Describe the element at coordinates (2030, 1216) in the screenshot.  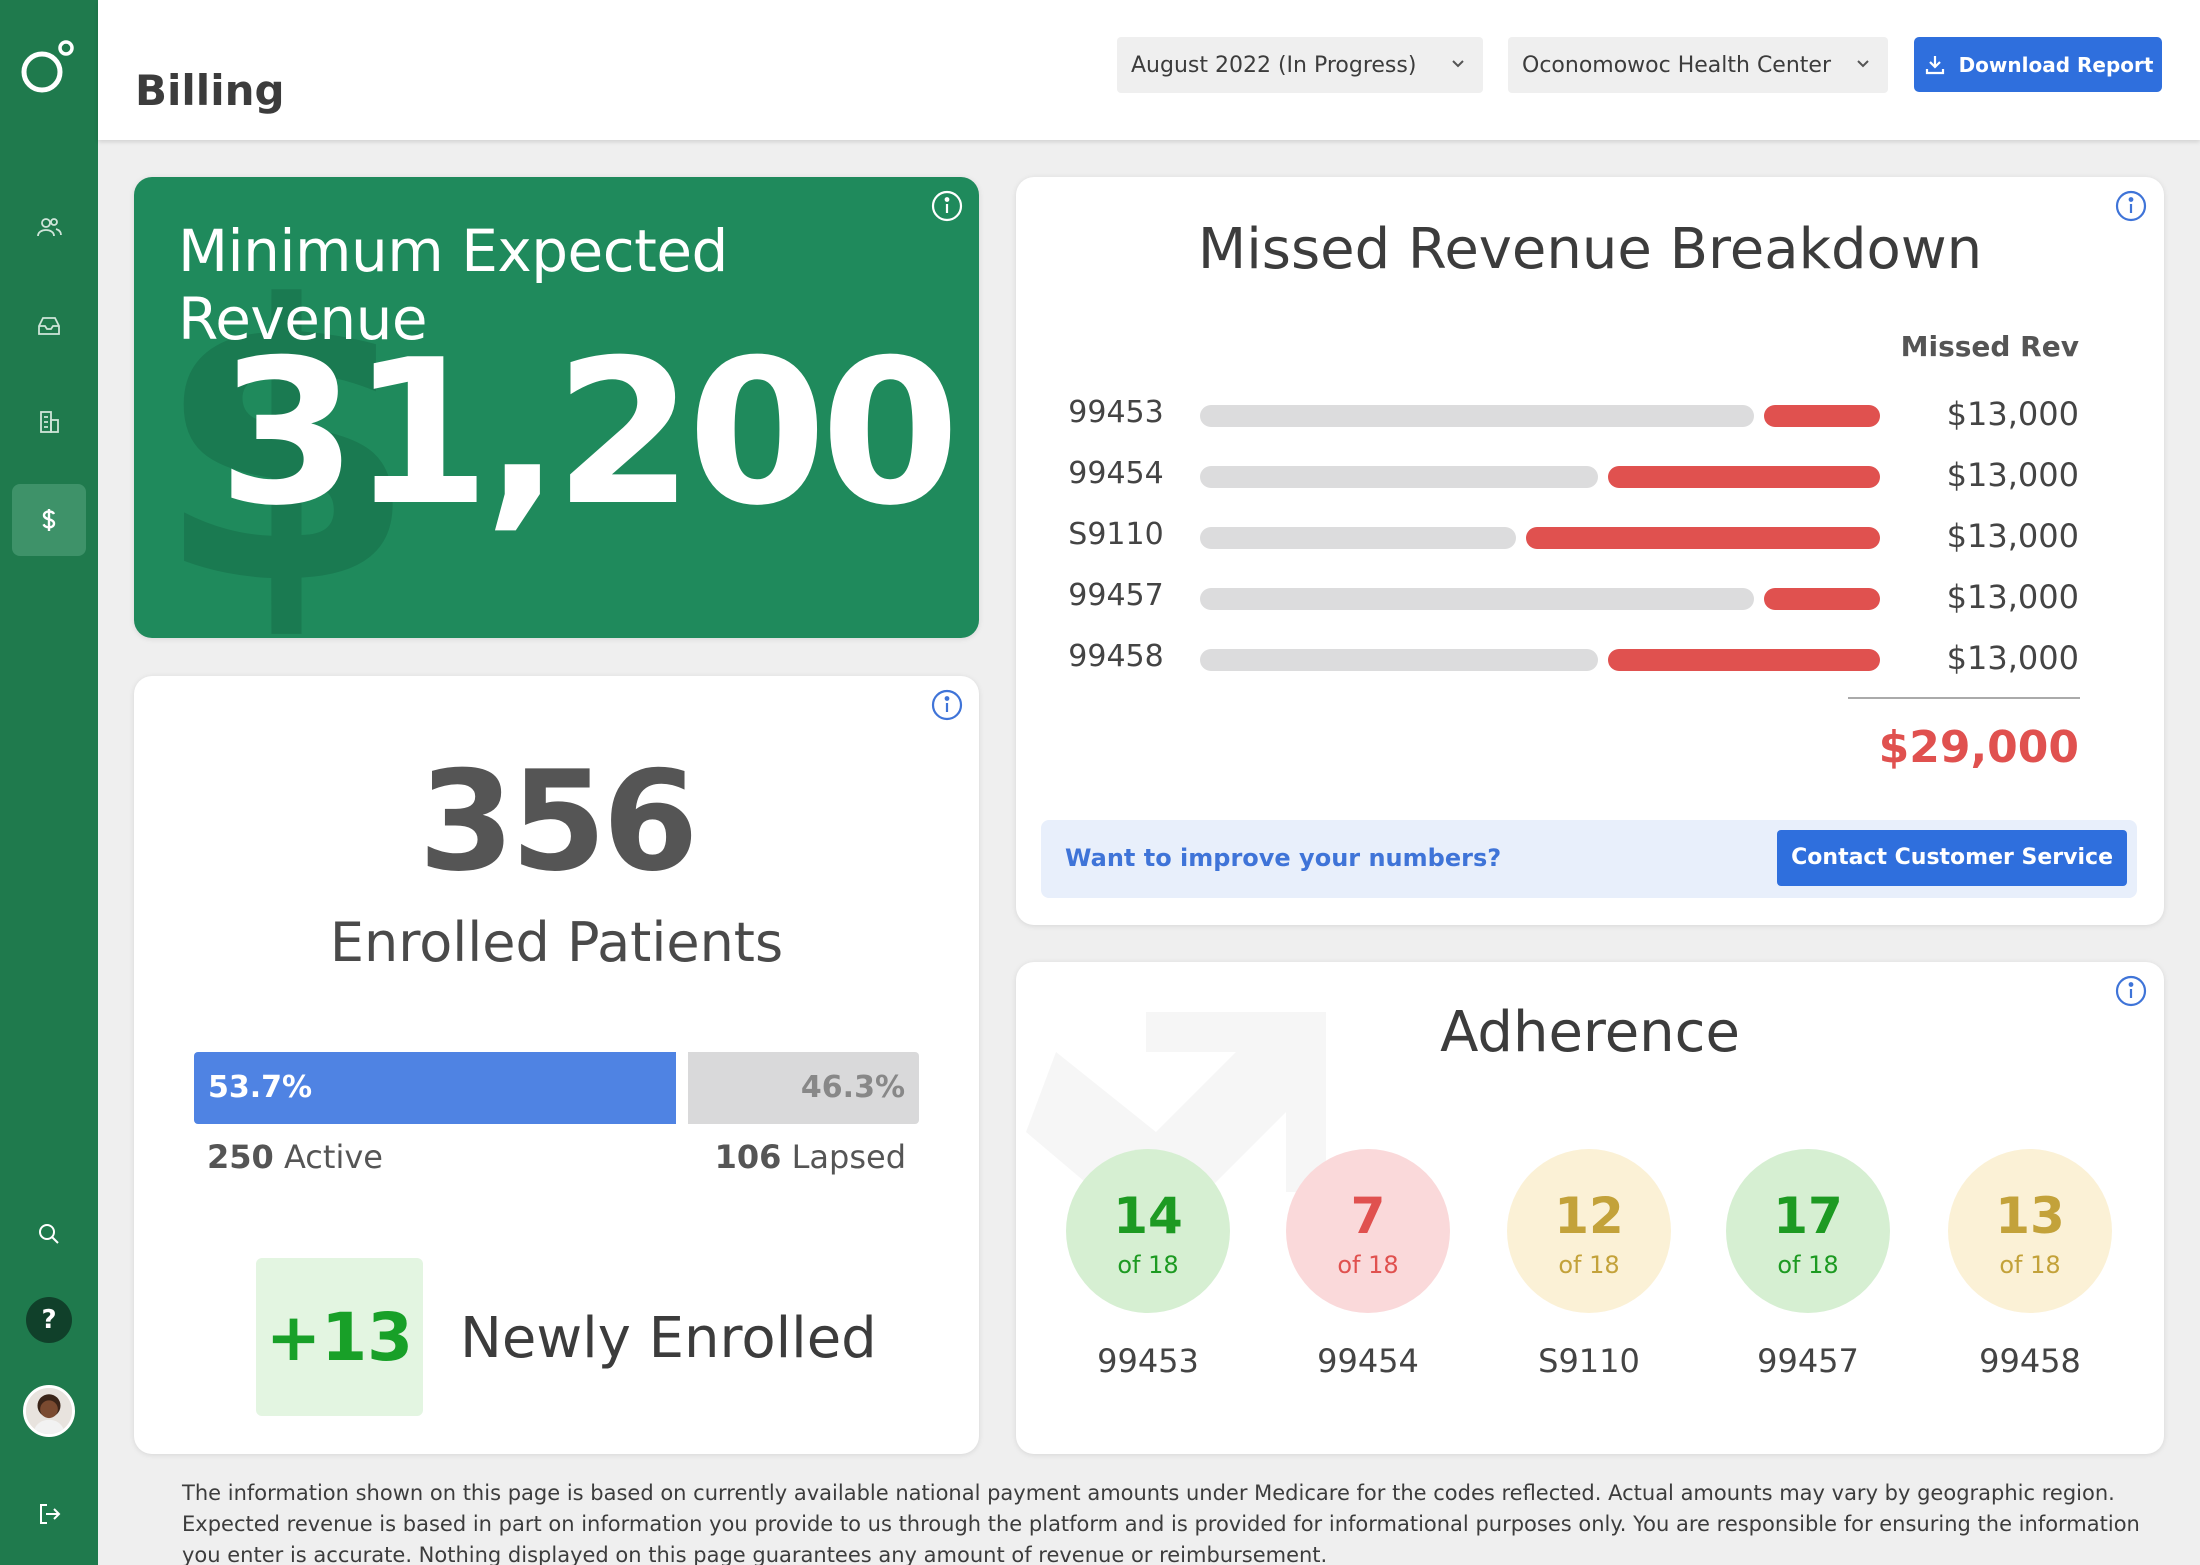
I see `adherence-value: 13` at that location.